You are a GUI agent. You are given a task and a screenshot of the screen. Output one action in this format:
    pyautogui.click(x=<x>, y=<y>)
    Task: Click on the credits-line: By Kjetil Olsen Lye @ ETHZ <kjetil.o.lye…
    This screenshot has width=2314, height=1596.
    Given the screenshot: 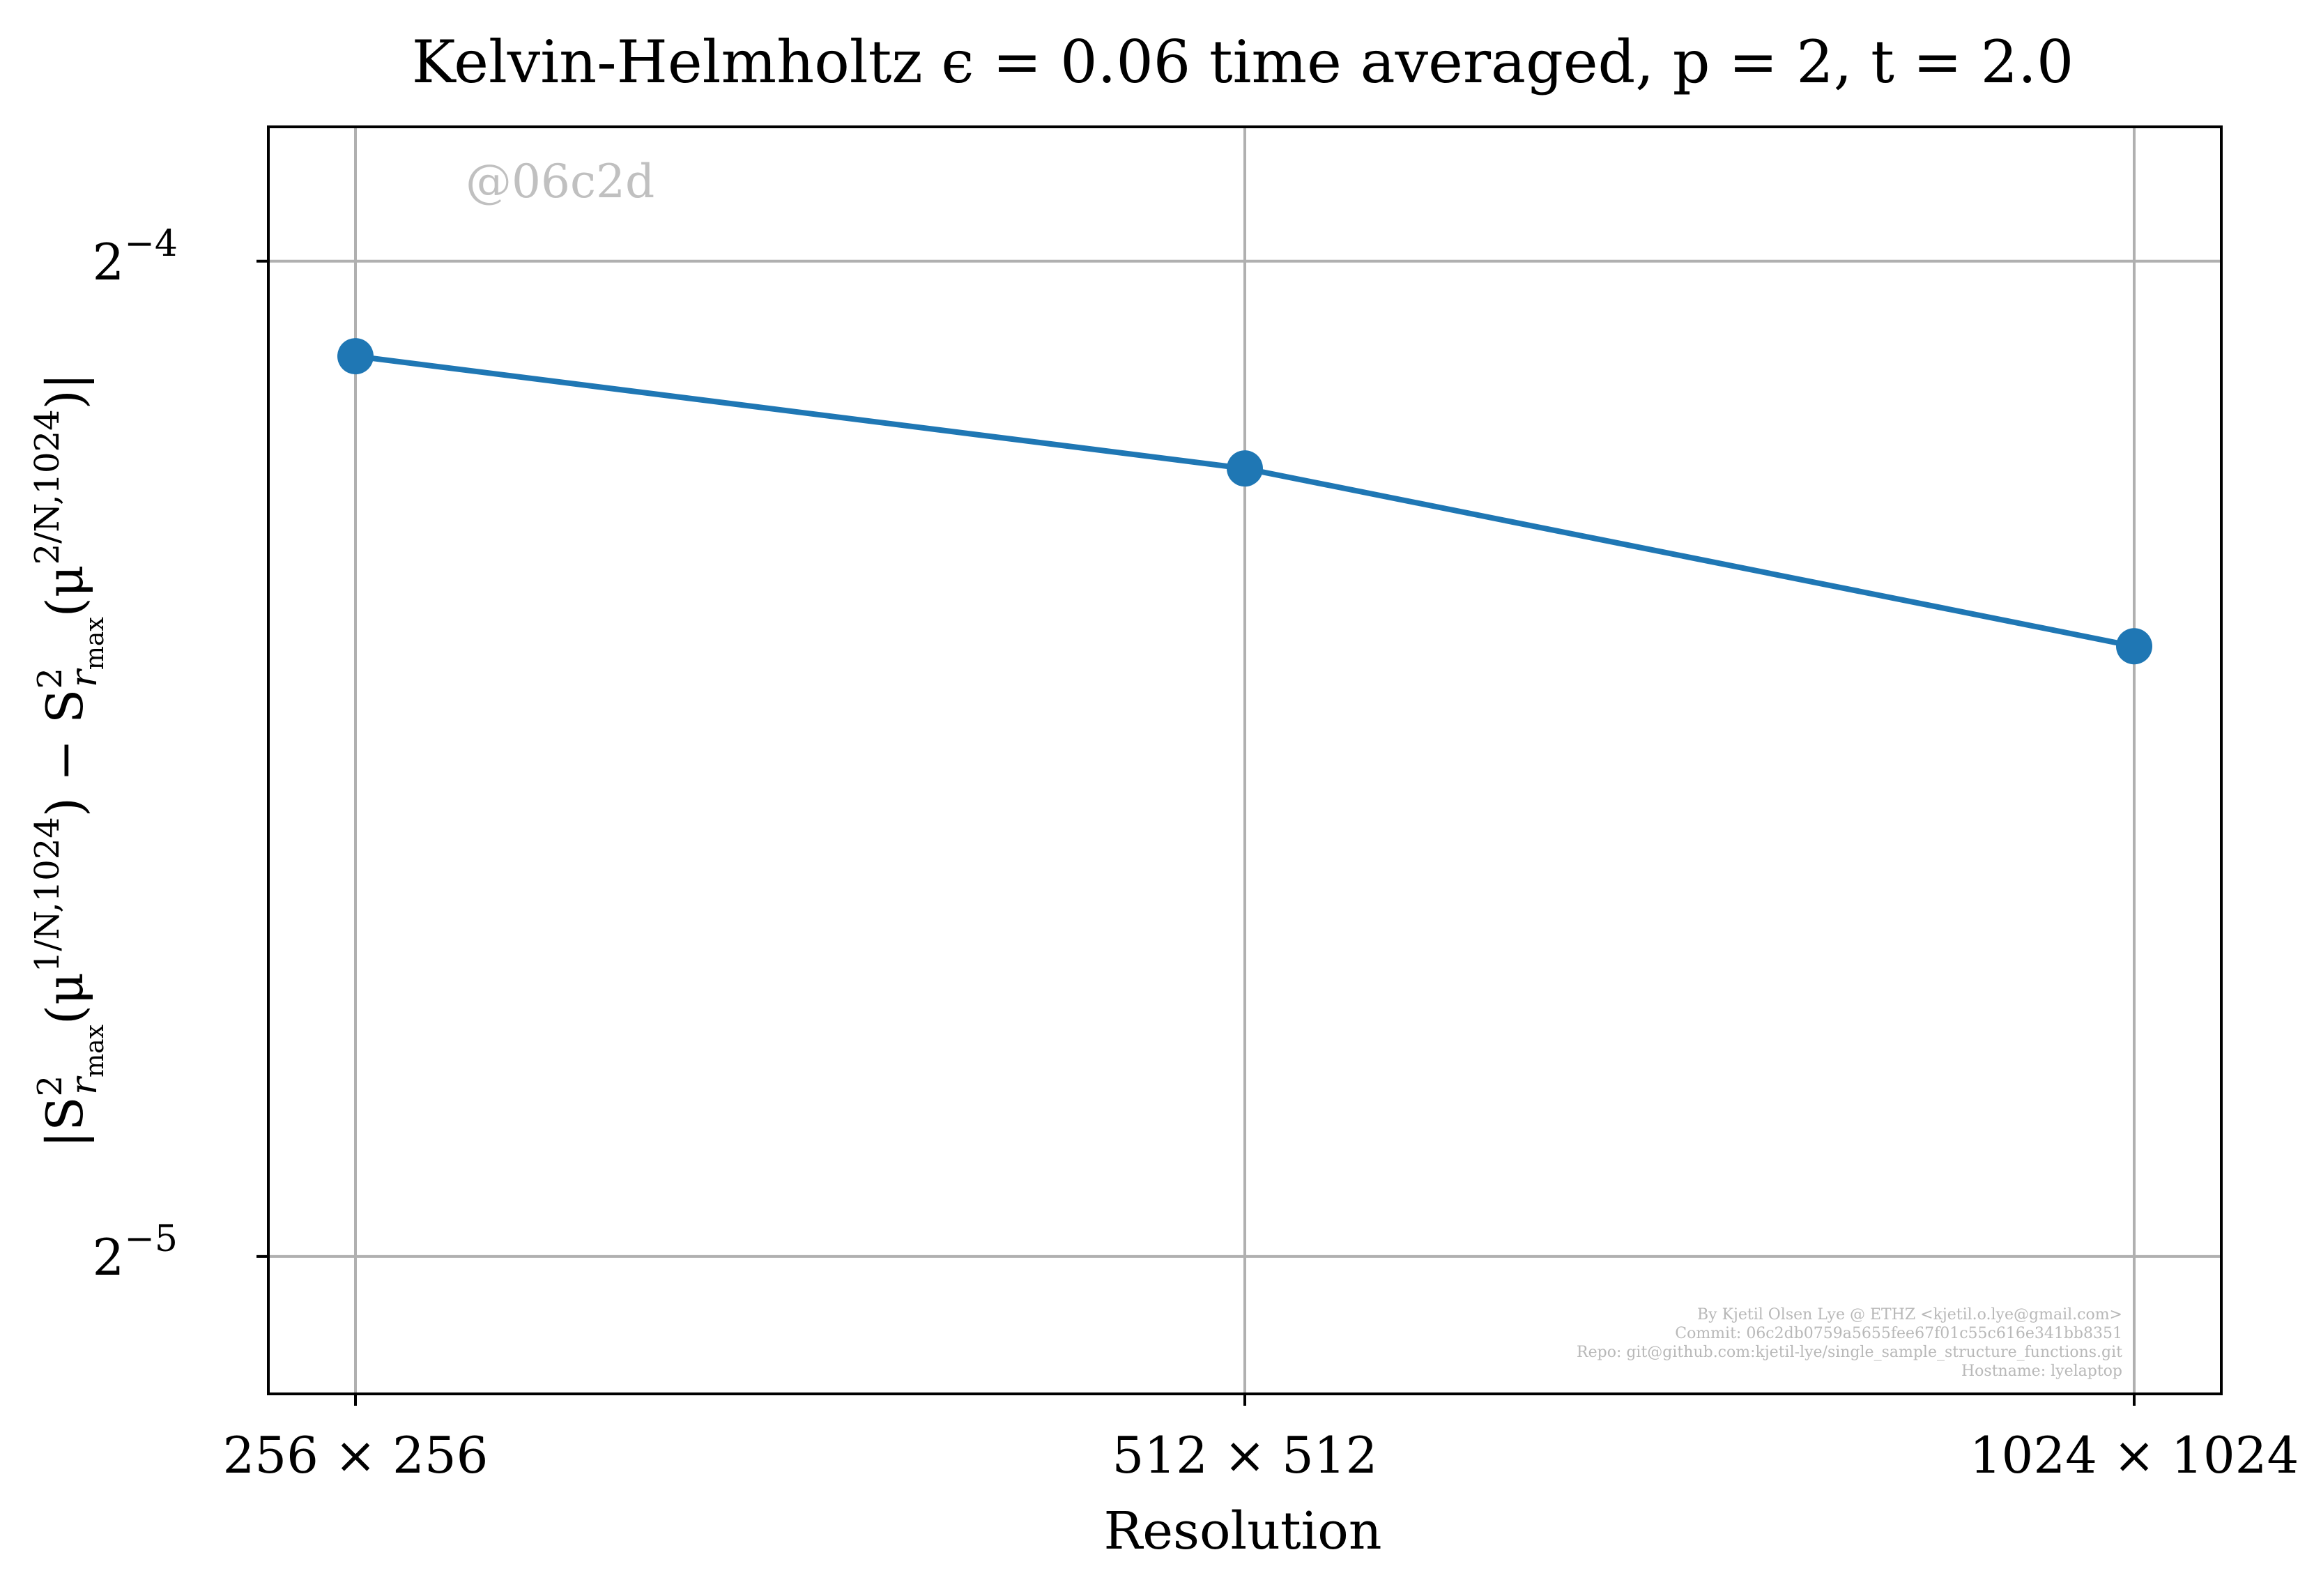 What is the action you would take?
    pyautogui.click(x=1909, y=1314)
    